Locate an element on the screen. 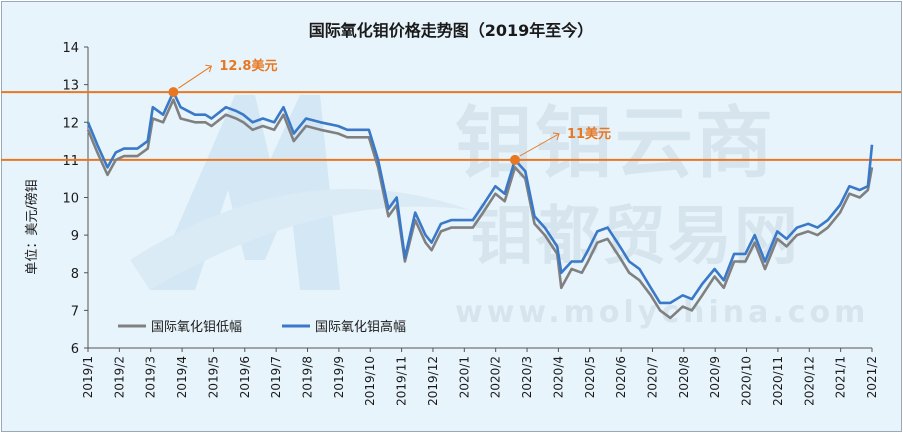 The image size is (903, 433). y-tick-label: 10 is located at coordinates (70, 199).